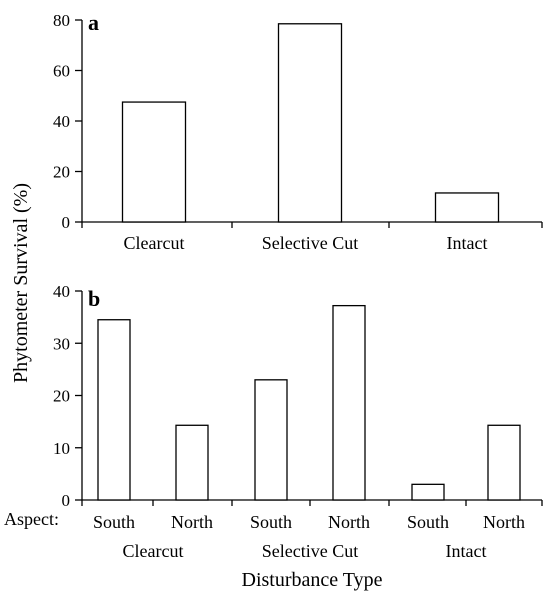 This screenshot has height=597, width=545. What do you see at coordinates (61, 291) in the screenshot?
I see `panel-b-y-tick-label: 40` at bounding box center [61, 291].